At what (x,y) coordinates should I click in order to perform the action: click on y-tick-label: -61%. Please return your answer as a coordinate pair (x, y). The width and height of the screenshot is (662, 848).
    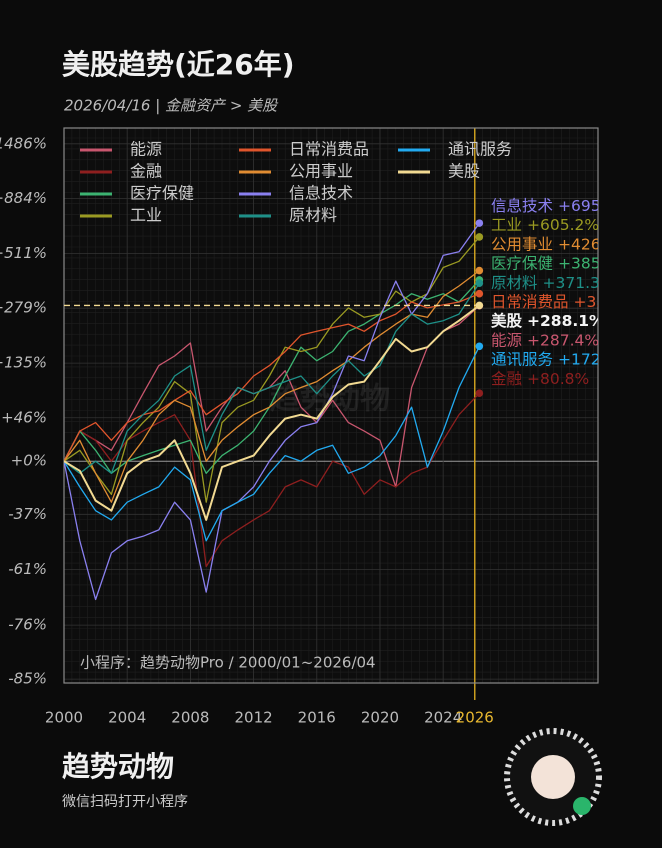
    Looking at the image, I should click on (27, 569).